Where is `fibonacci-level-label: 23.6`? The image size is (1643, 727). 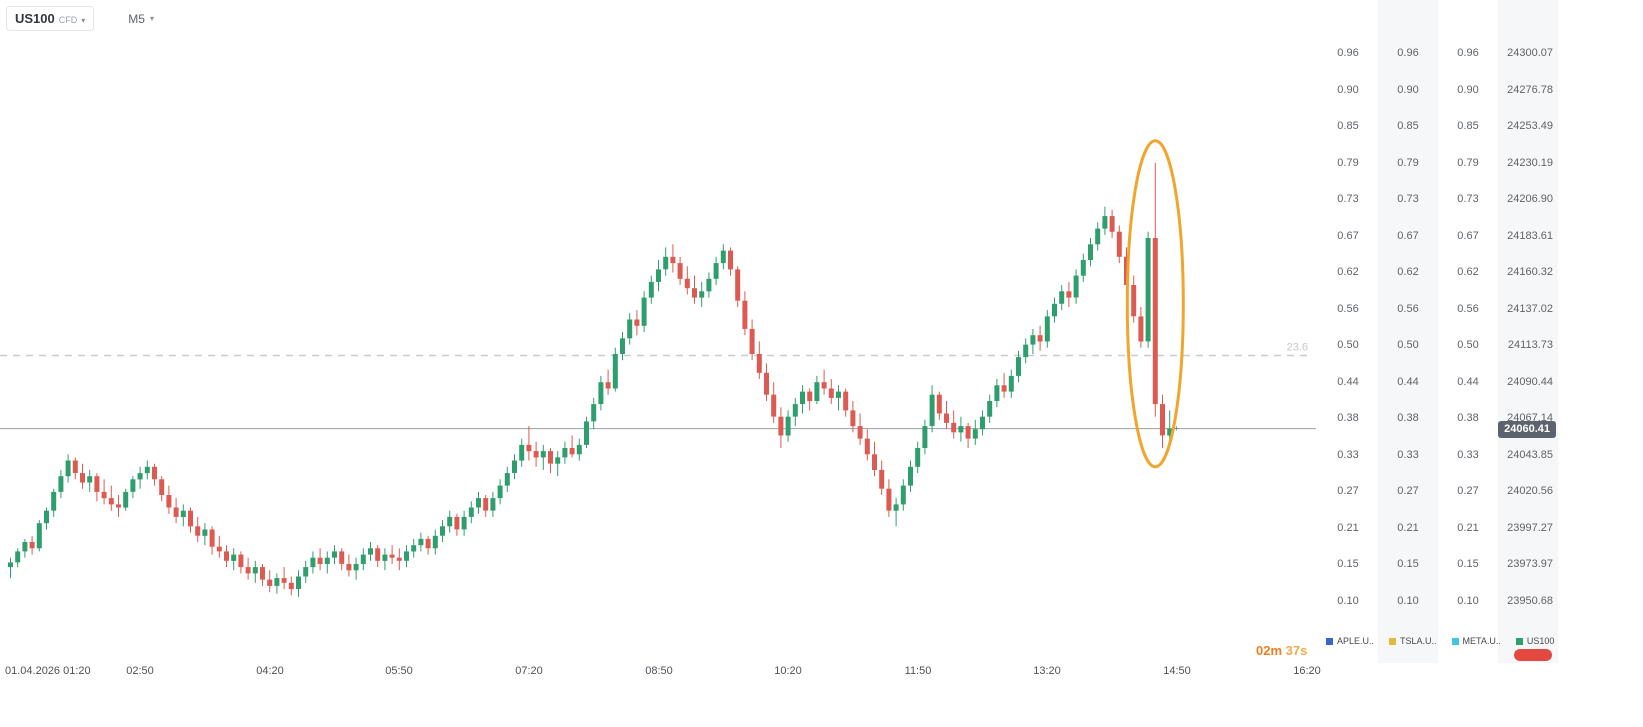 fibonacci-level-label: 23.6 is located at coordinates (1297, 348).